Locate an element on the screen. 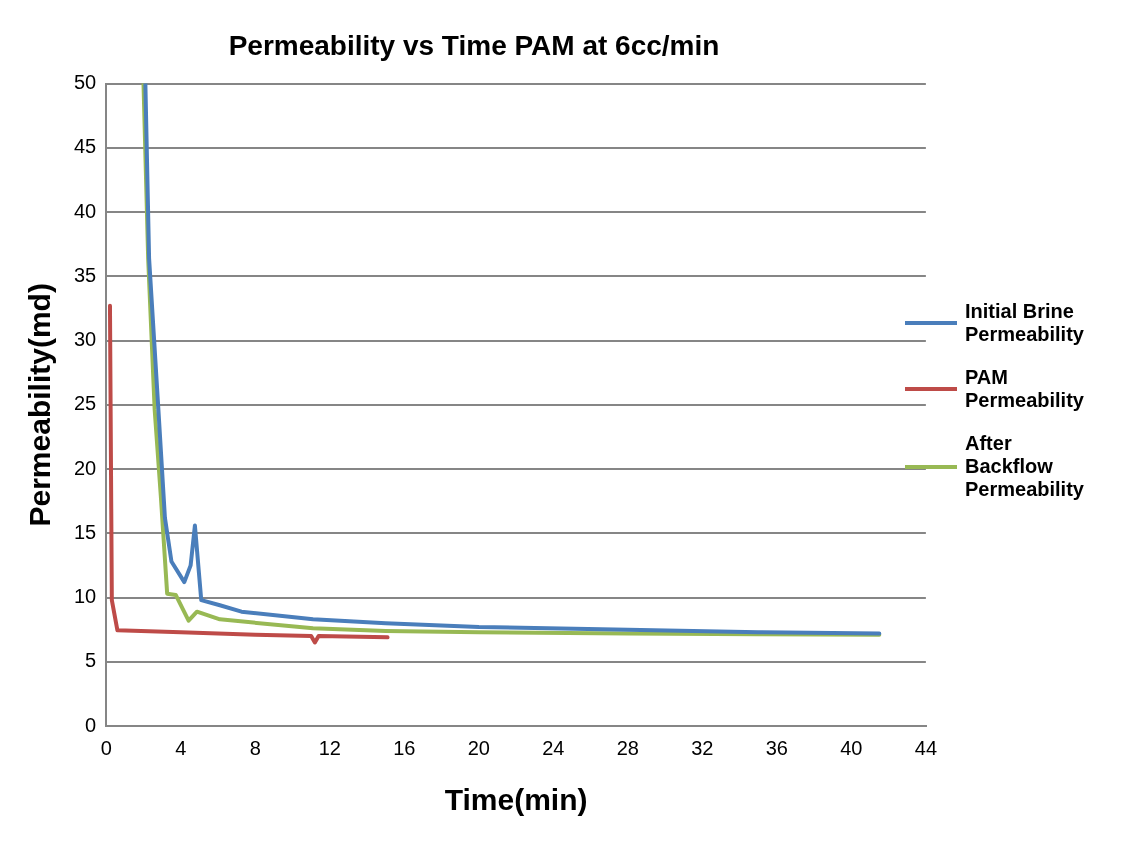 Image resolution: width=1137 pixels, height=864 pixels. legend-label: PAM Permeability is located at coordinates (1024, 389).